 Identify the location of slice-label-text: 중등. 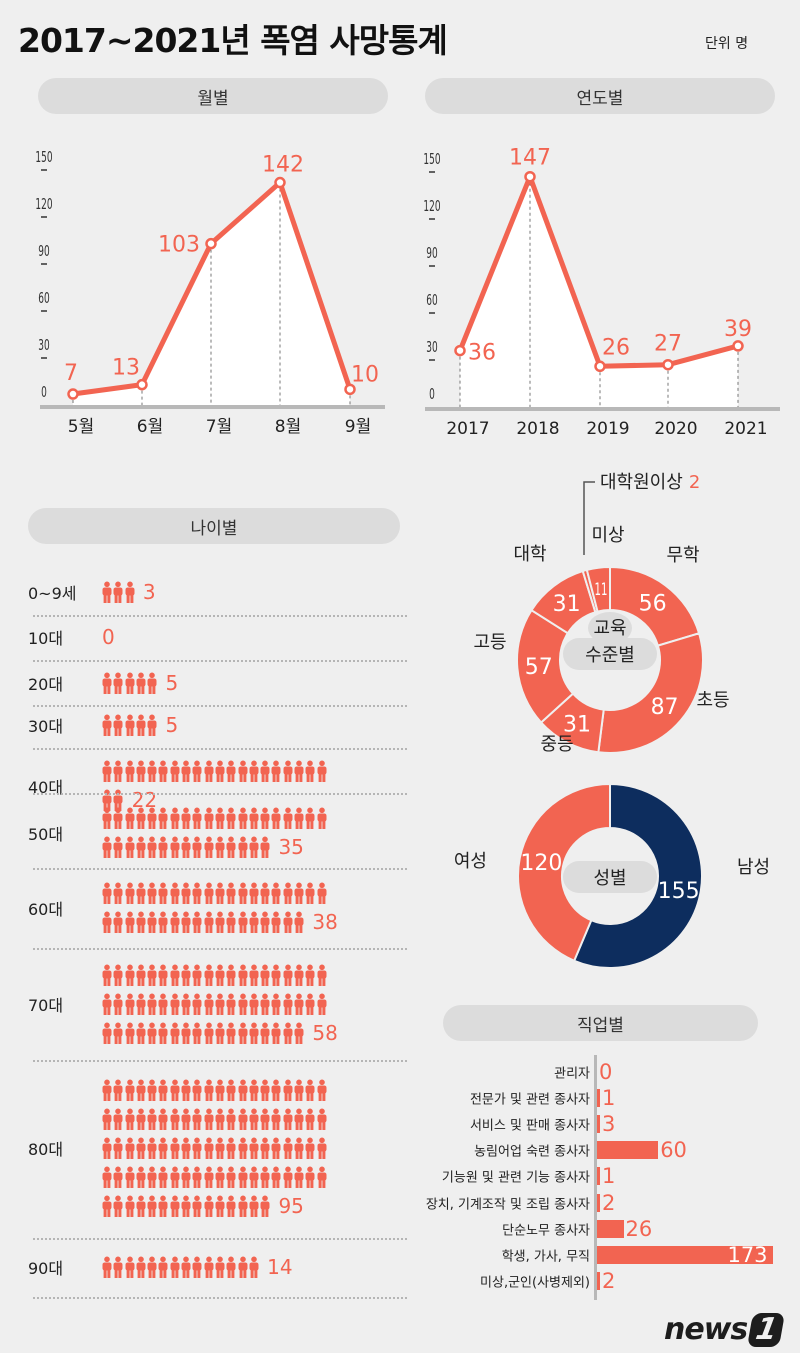
(556, 744).